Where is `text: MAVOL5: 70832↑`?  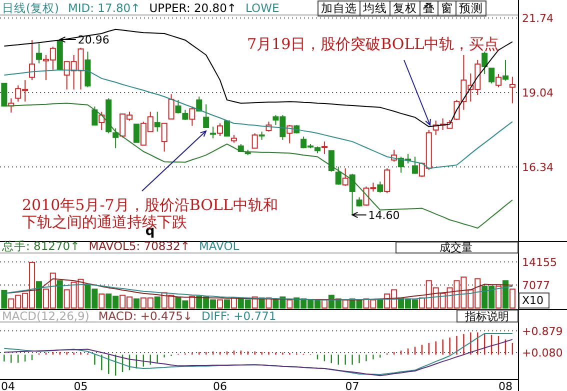
text: MAVOL5: 70832↑ is located at coordinates (139, 246).